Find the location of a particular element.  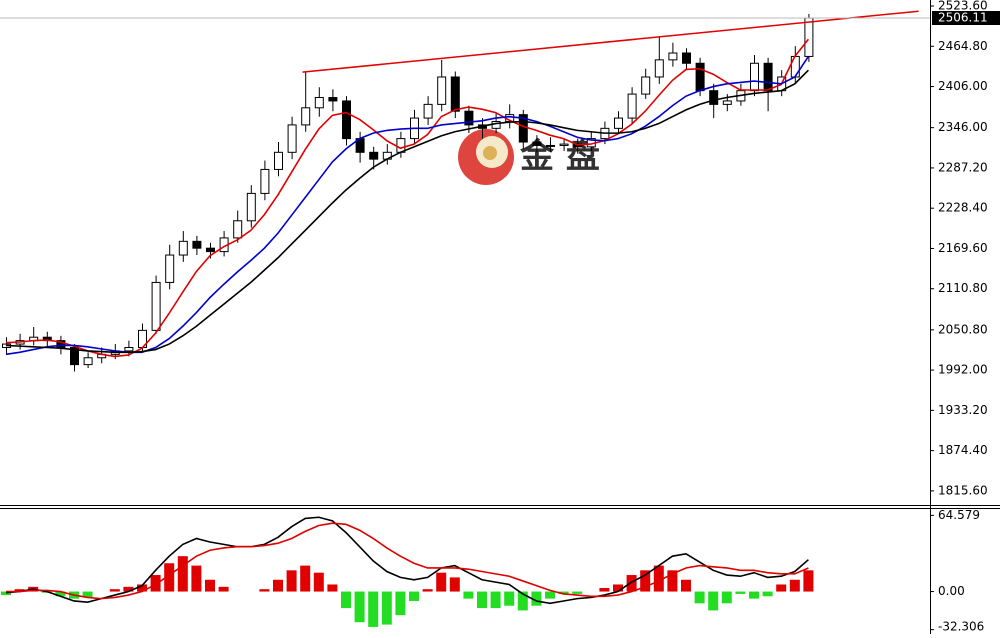

macd-y-tick-label: -32.306 is located at coordinates (961, 627).